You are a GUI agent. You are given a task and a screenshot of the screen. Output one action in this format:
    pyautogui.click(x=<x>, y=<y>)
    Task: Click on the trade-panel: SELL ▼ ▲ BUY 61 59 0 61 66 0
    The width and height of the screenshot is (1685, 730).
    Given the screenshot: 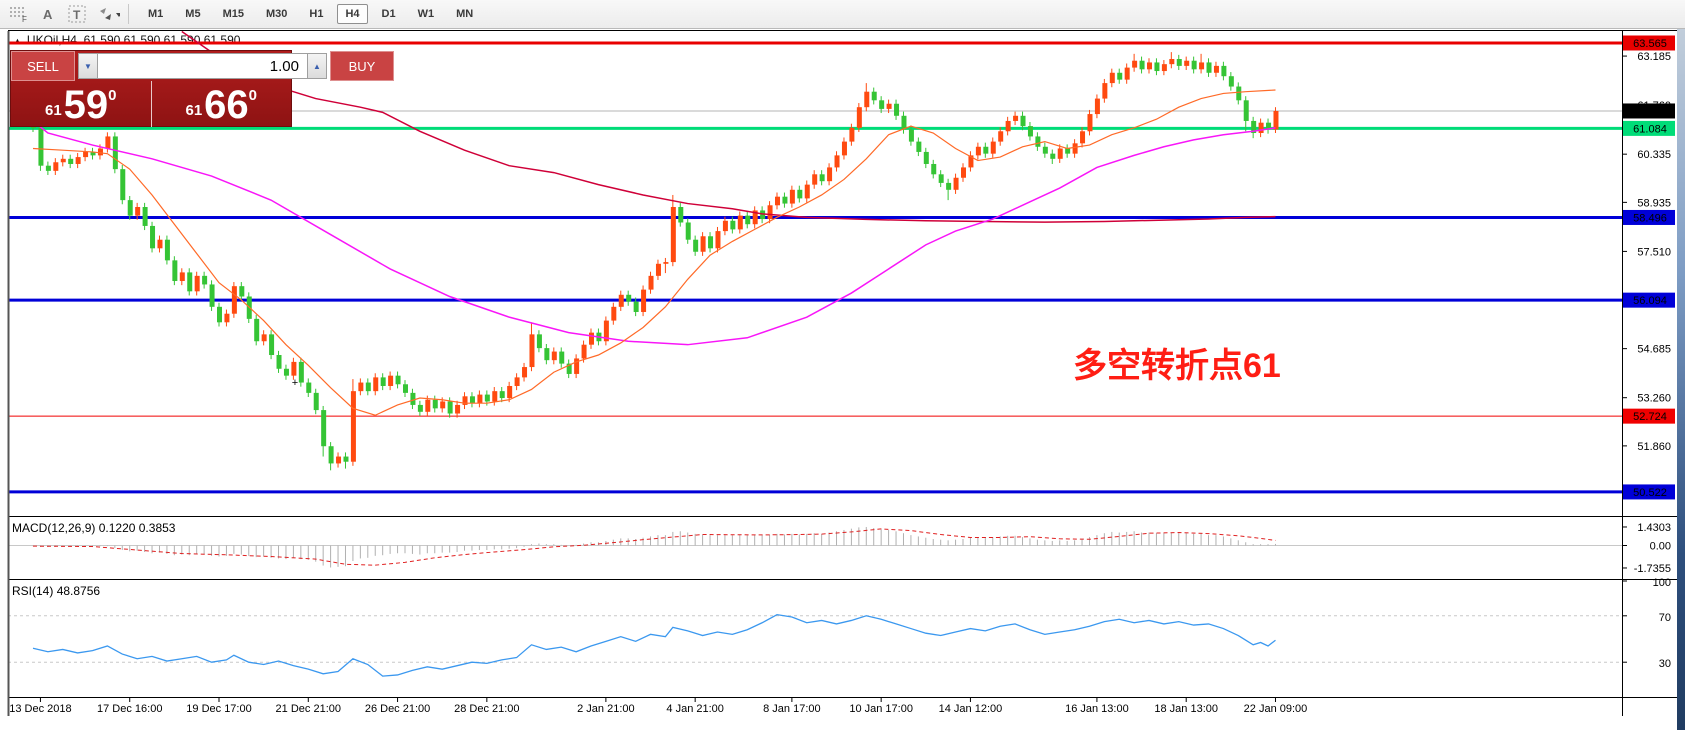 What is the action you would take?
    pyautogui.click(x=202, y=88)
    